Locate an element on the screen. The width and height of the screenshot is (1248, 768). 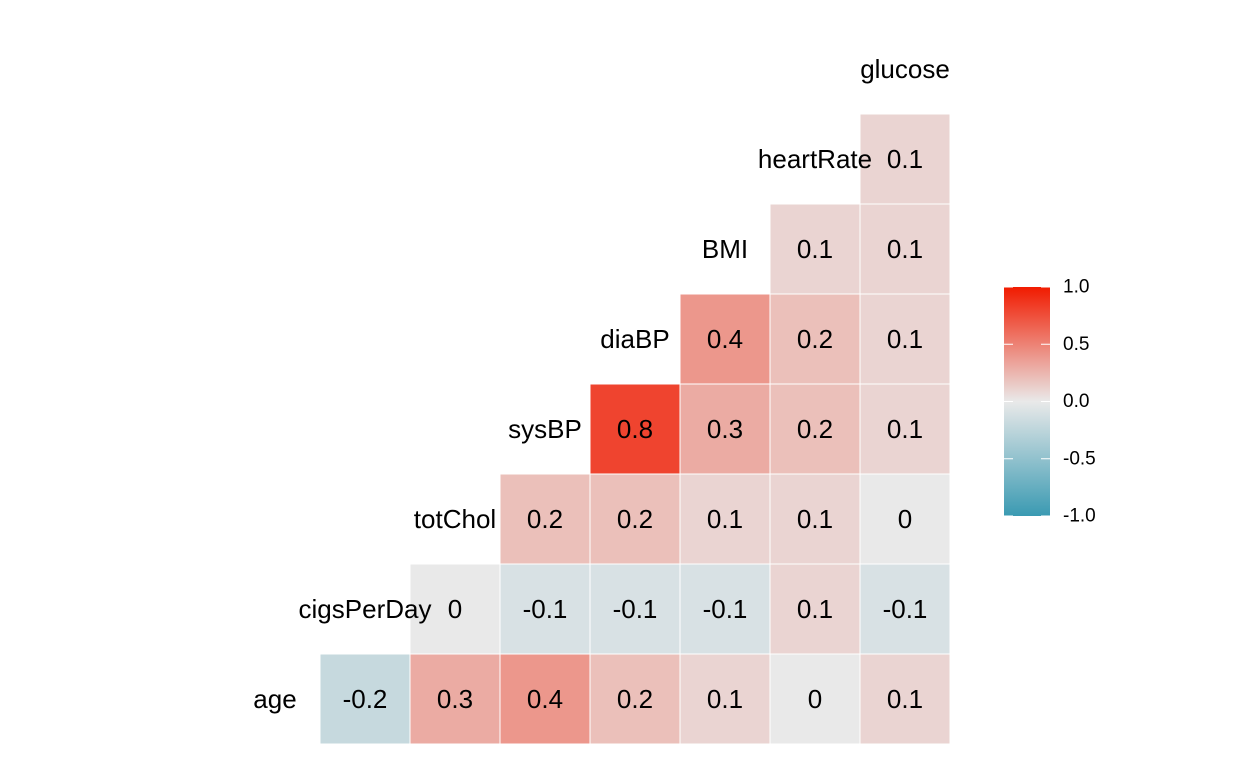
heatmap-cell-diaBP-BMI is located at coordinates (725, 339).